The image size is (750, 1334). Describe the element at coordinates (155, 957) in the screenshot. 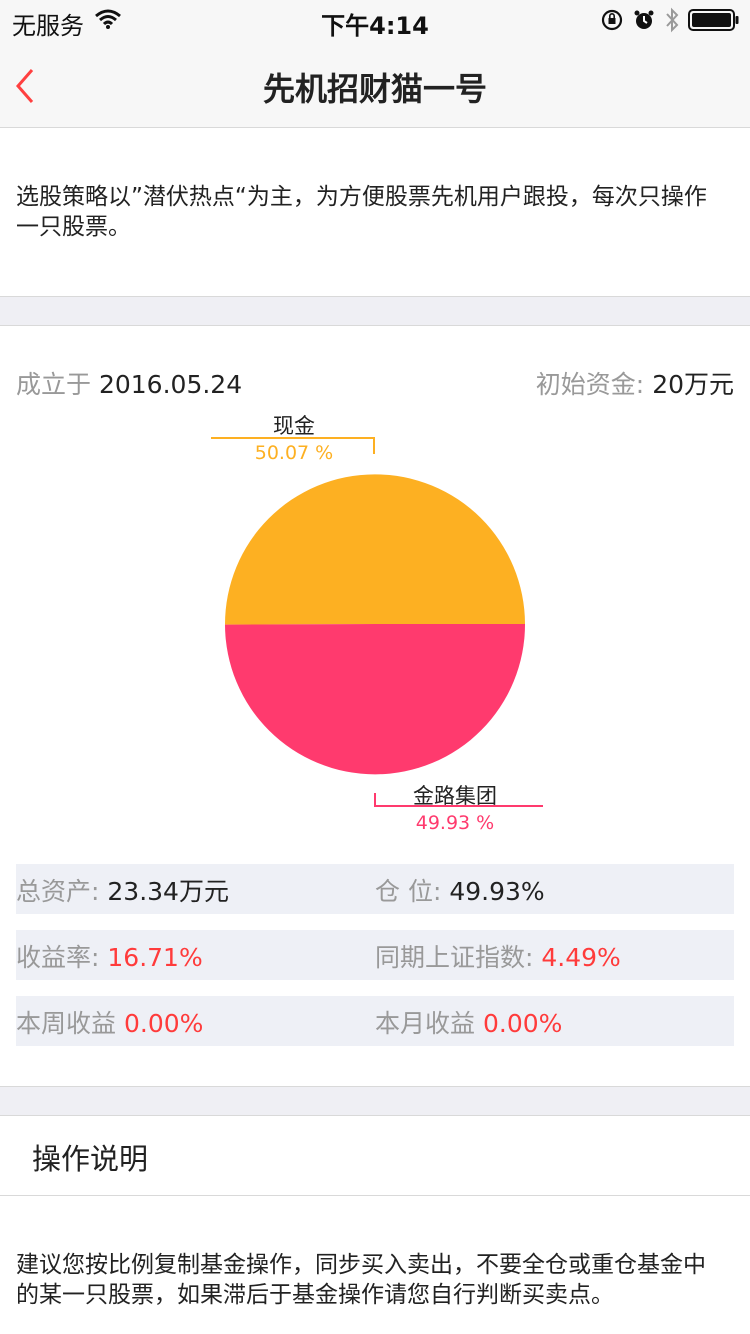

I see `return-rate-value: 16.71%` at that location.